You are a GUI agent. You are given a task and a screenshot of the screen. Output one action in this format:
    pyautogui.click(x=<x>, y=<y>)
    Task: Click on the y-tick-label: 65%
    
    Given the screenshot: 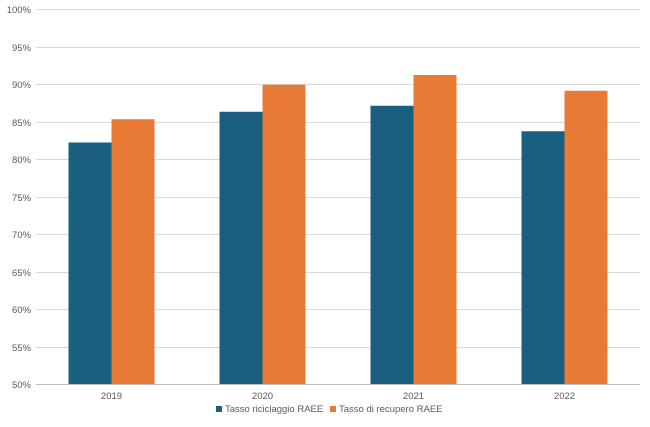 What is the action you would take?
    pyautogui.click(x=22, y=273)
    